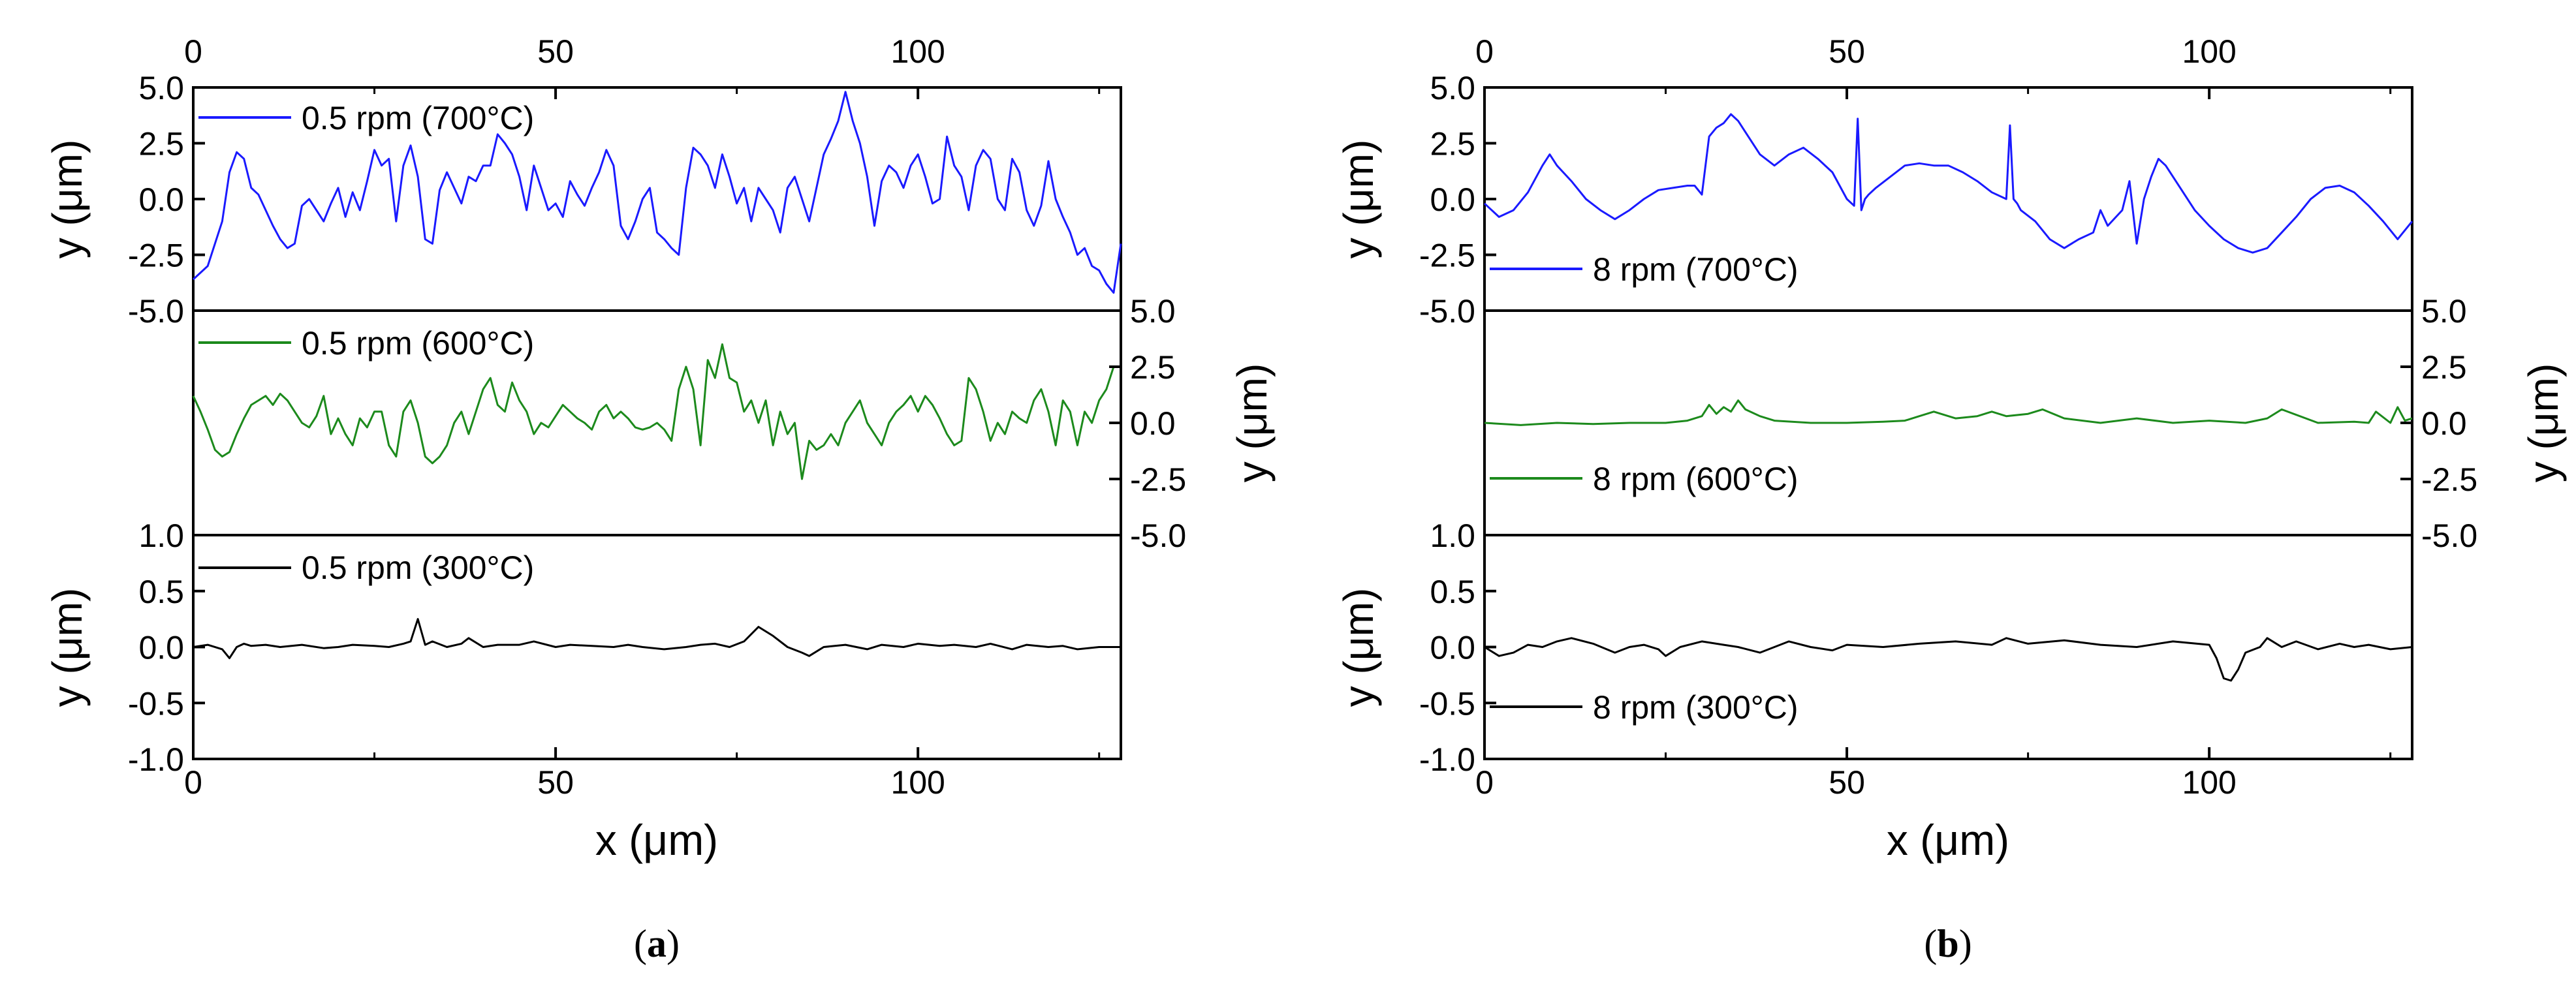 The width and height of the screenshot is (2576, 988). Describe the element at coordinates (1911, 840) in the screenshot. I see `panel-b-xlabel-main: x (` at that location.